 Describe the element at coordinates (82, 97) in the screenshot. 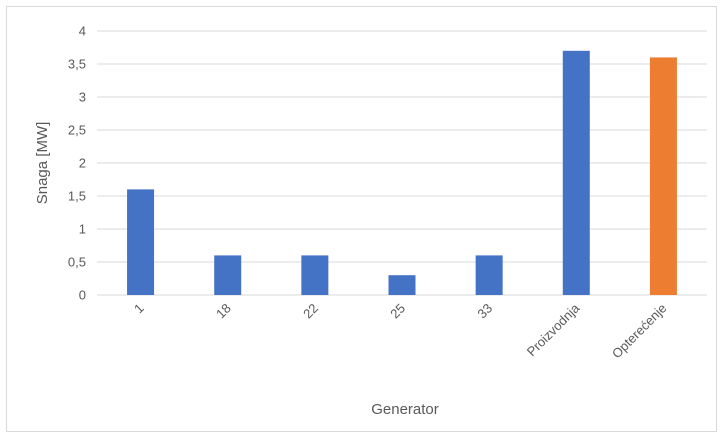

I see `y-tick-label: 3` at that location.